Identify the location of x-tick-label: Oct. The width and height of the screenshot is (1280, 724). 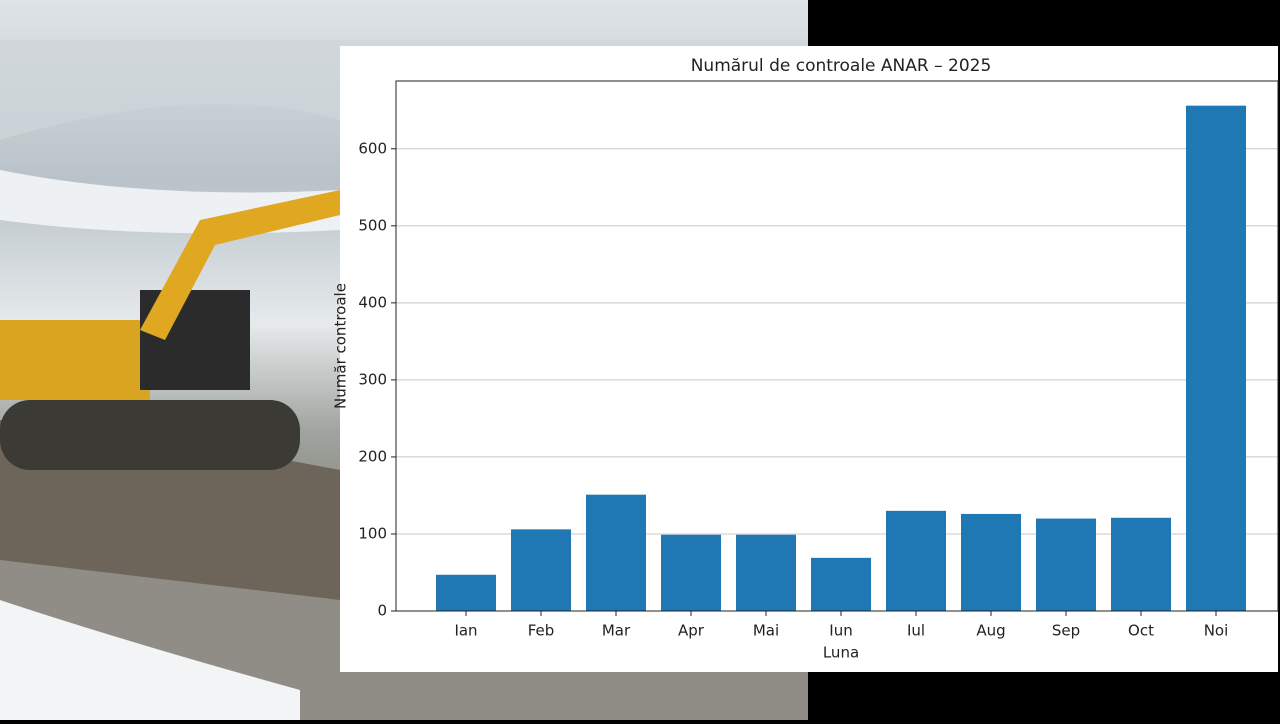
(1141, 631).